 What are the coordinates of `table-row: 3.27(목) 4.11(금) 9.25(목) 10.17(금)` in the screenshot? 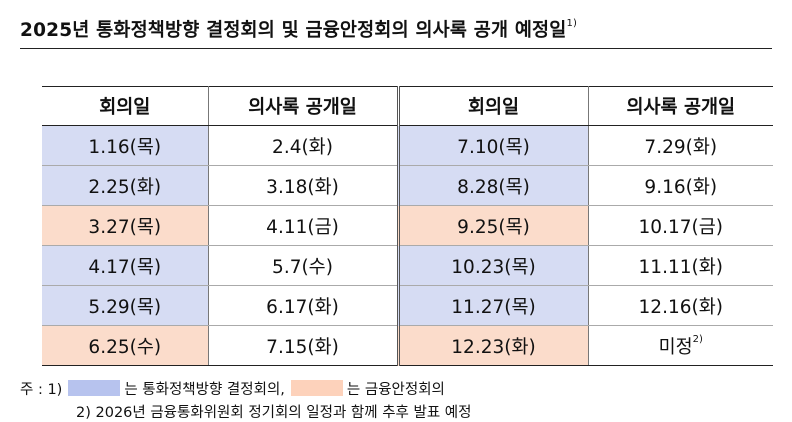 It's located at (407, 225).